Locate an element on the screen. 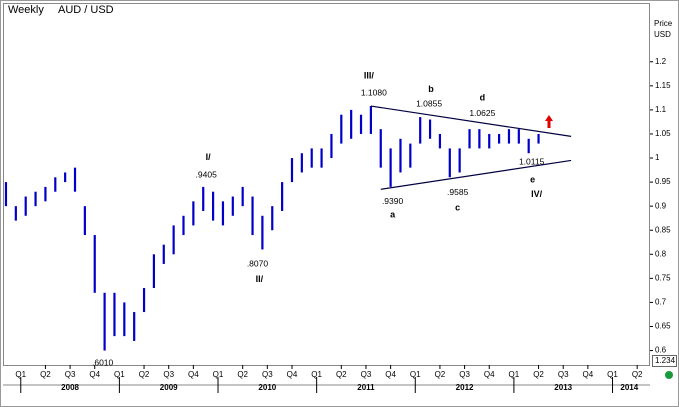 The height and width of the screenshot is (407, 679). y-tick-label: 0.6 is located at coordinates (661, 350).